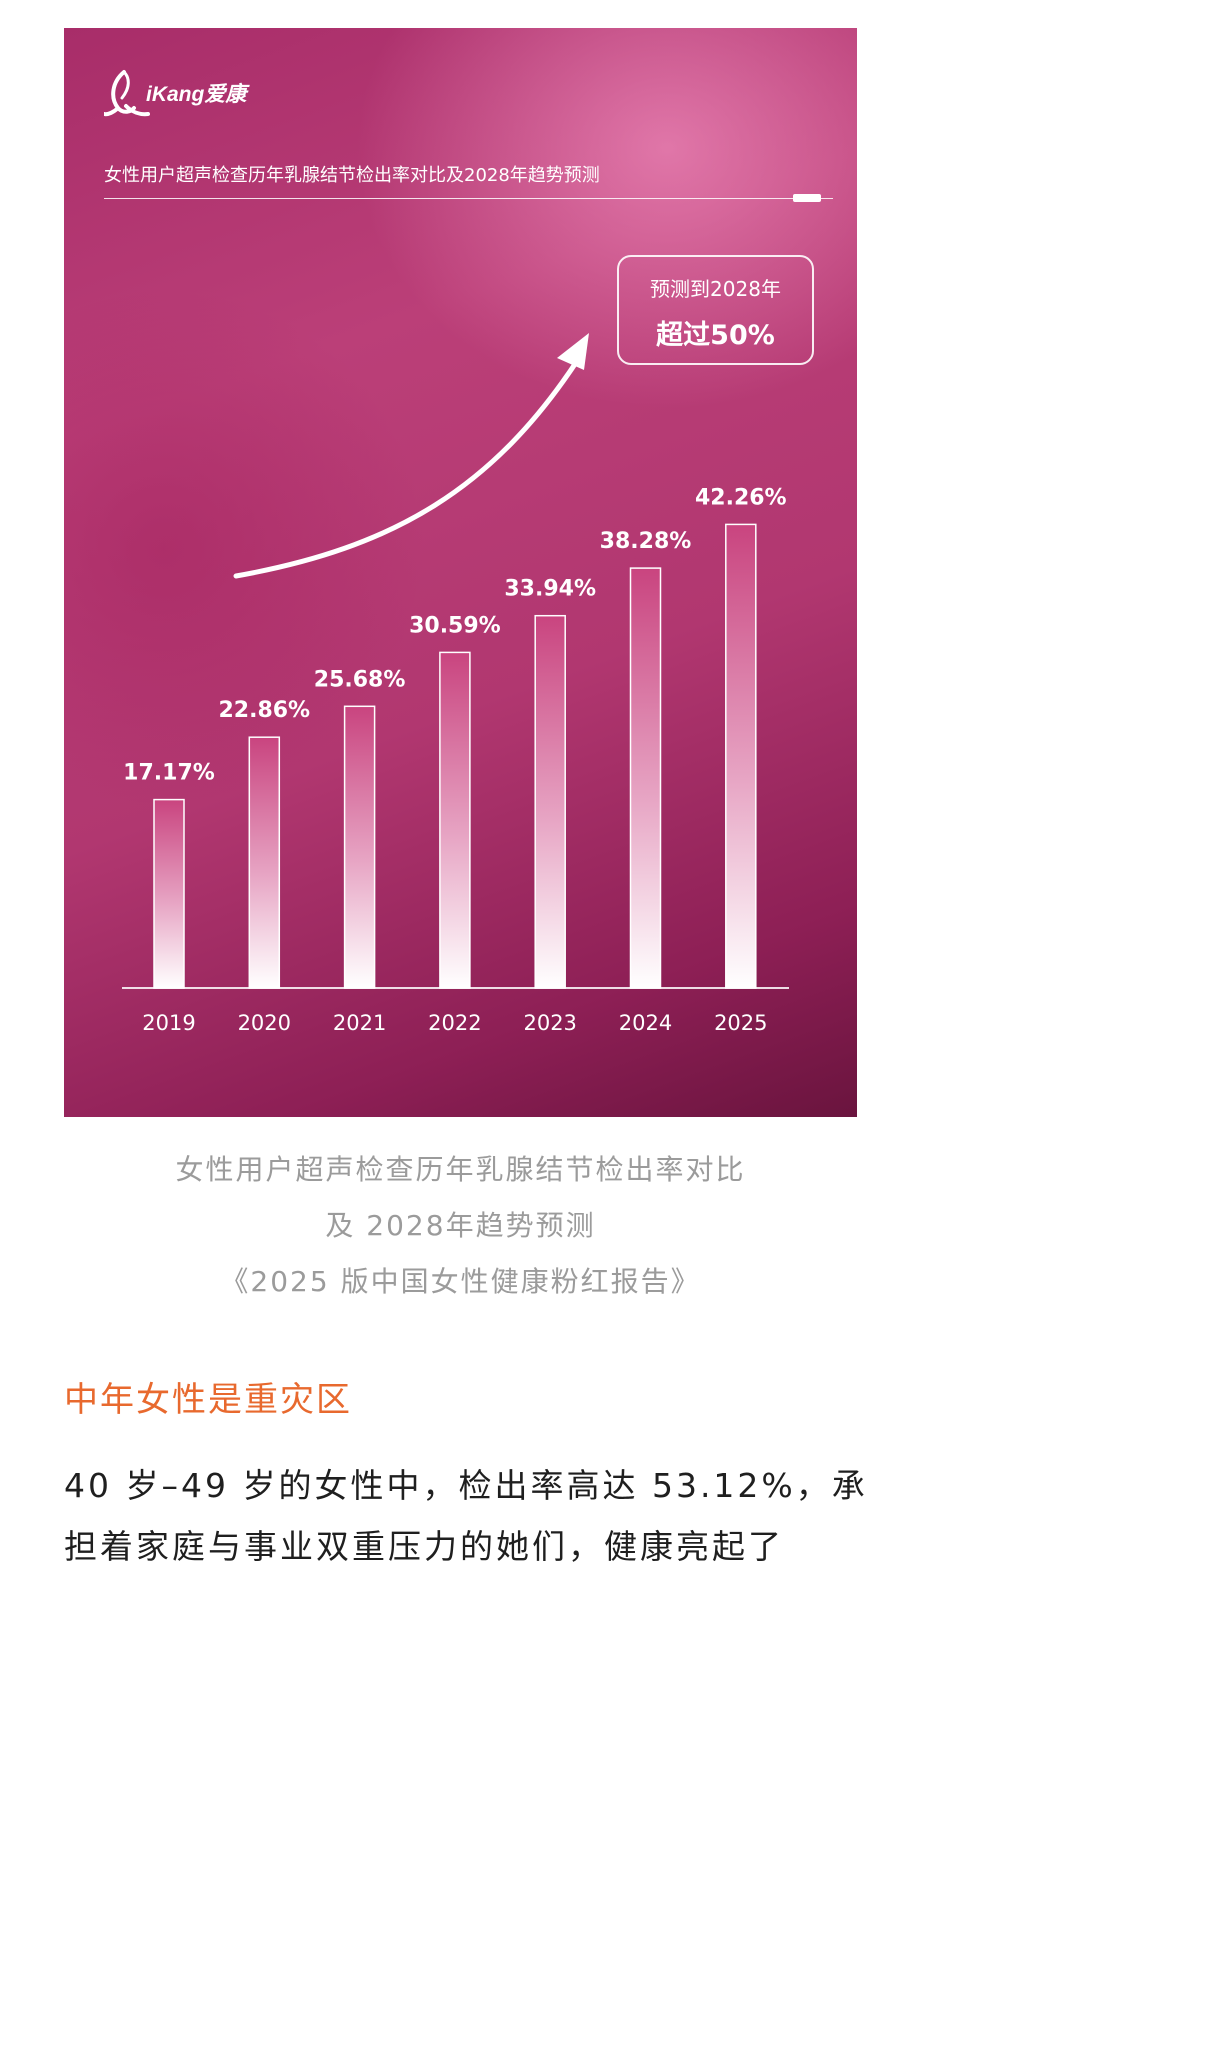  I want to click on trend-arrow-icon, so click(407, 467).